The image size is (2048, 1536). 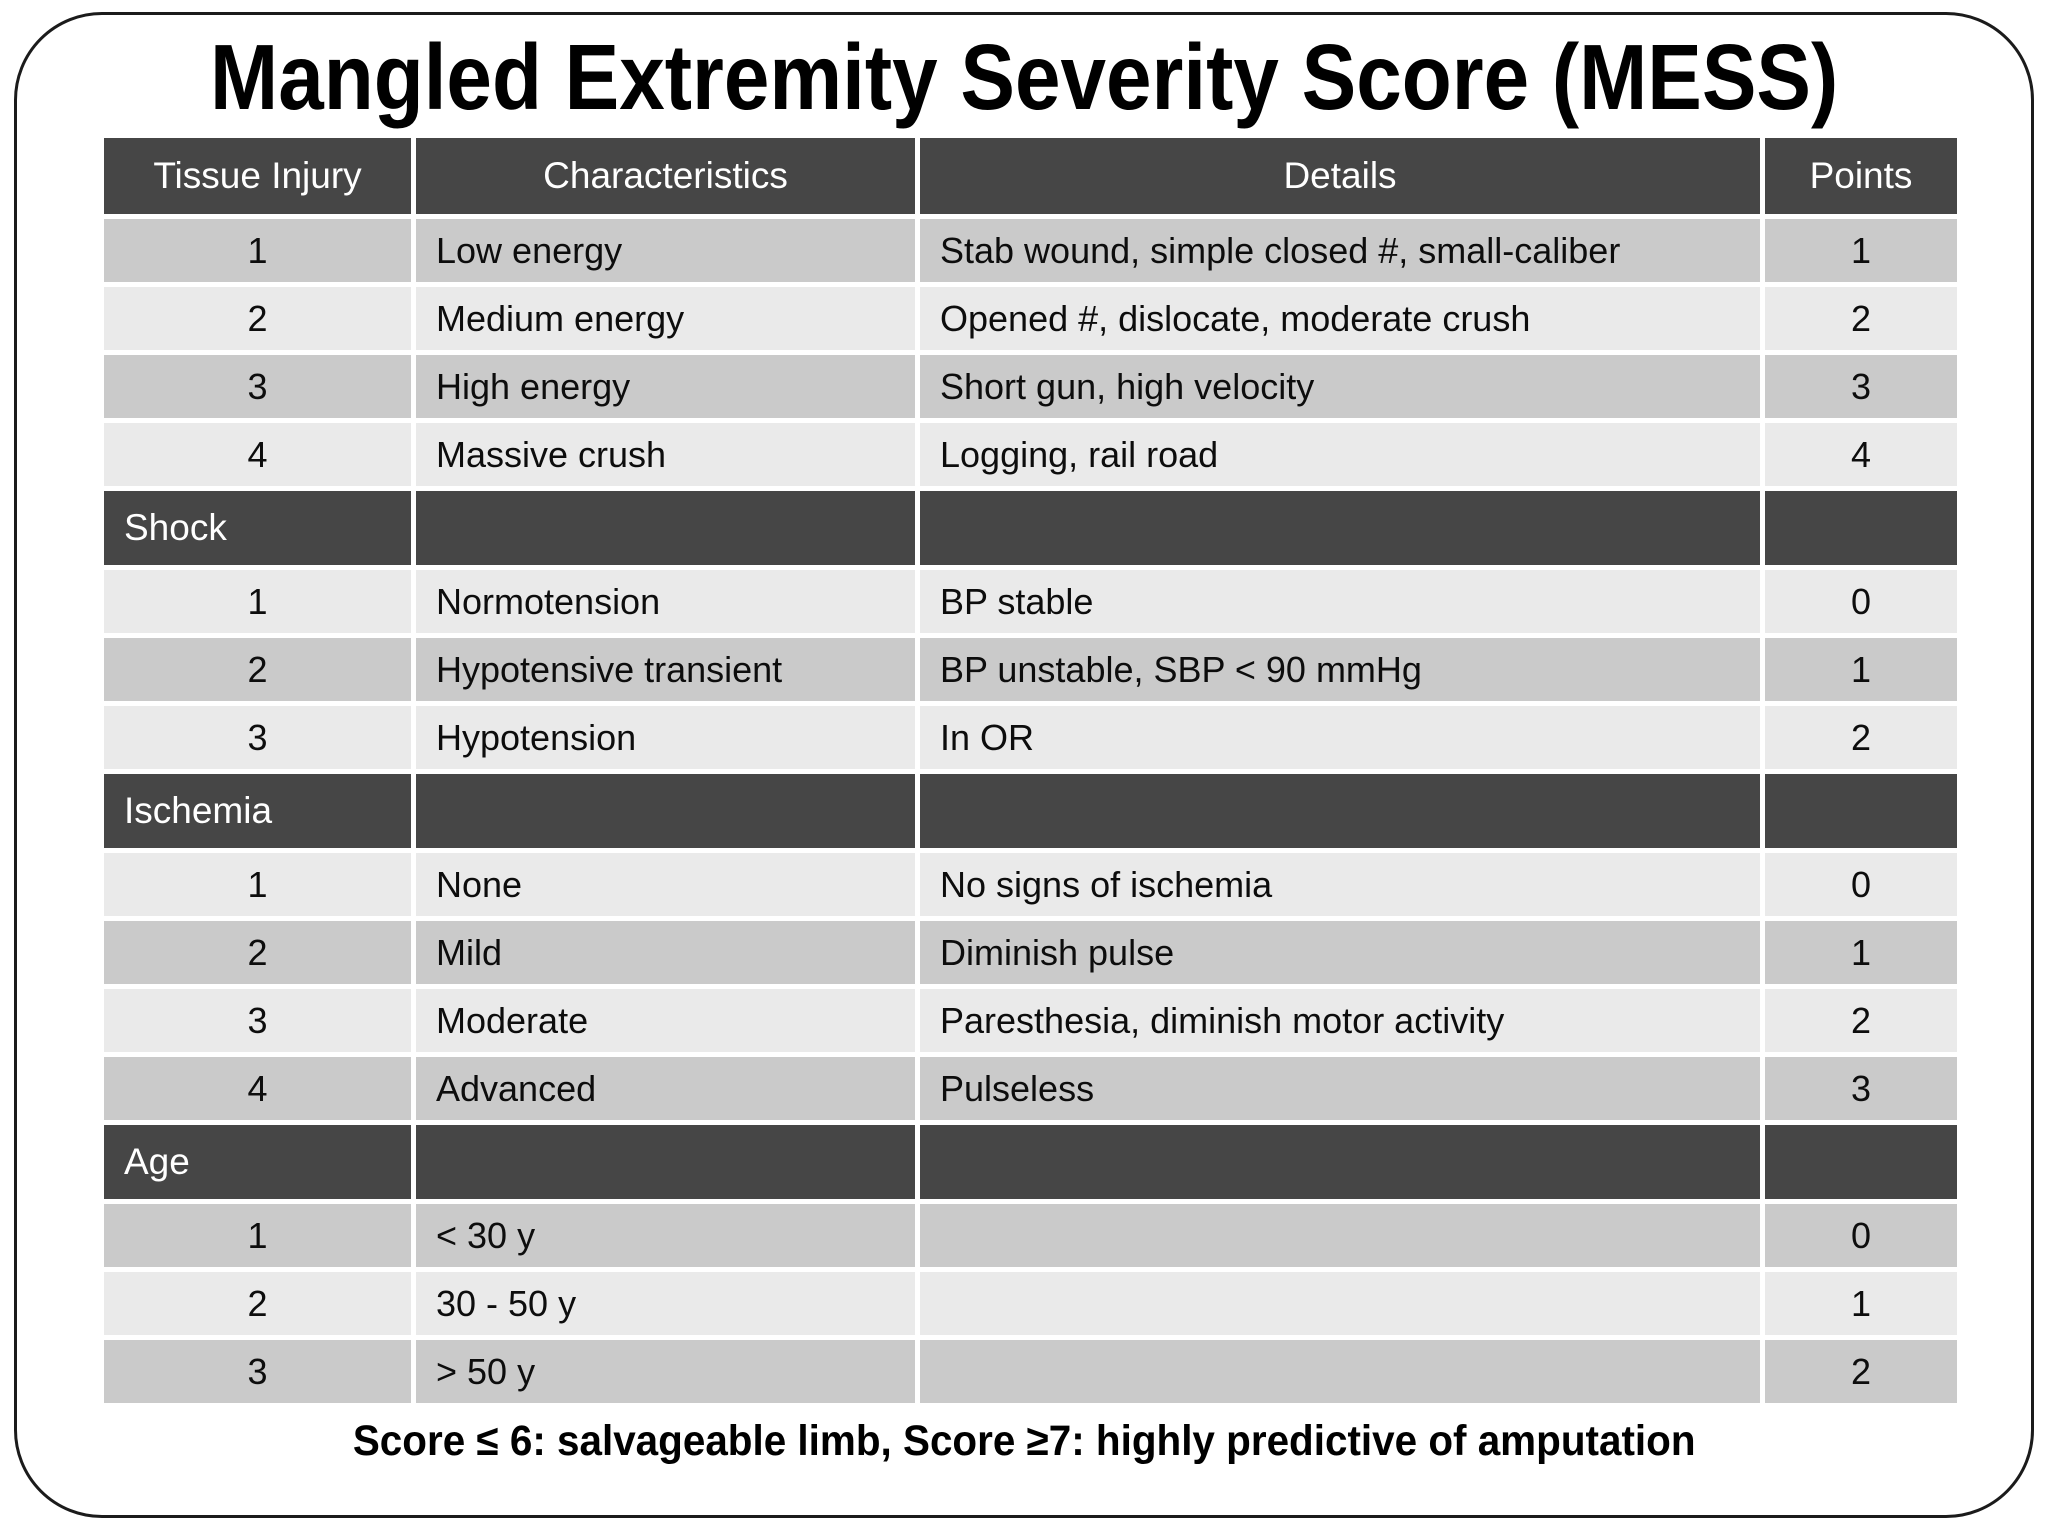 I want to click on column-header-details: Details, so click(x=1340, y=176).